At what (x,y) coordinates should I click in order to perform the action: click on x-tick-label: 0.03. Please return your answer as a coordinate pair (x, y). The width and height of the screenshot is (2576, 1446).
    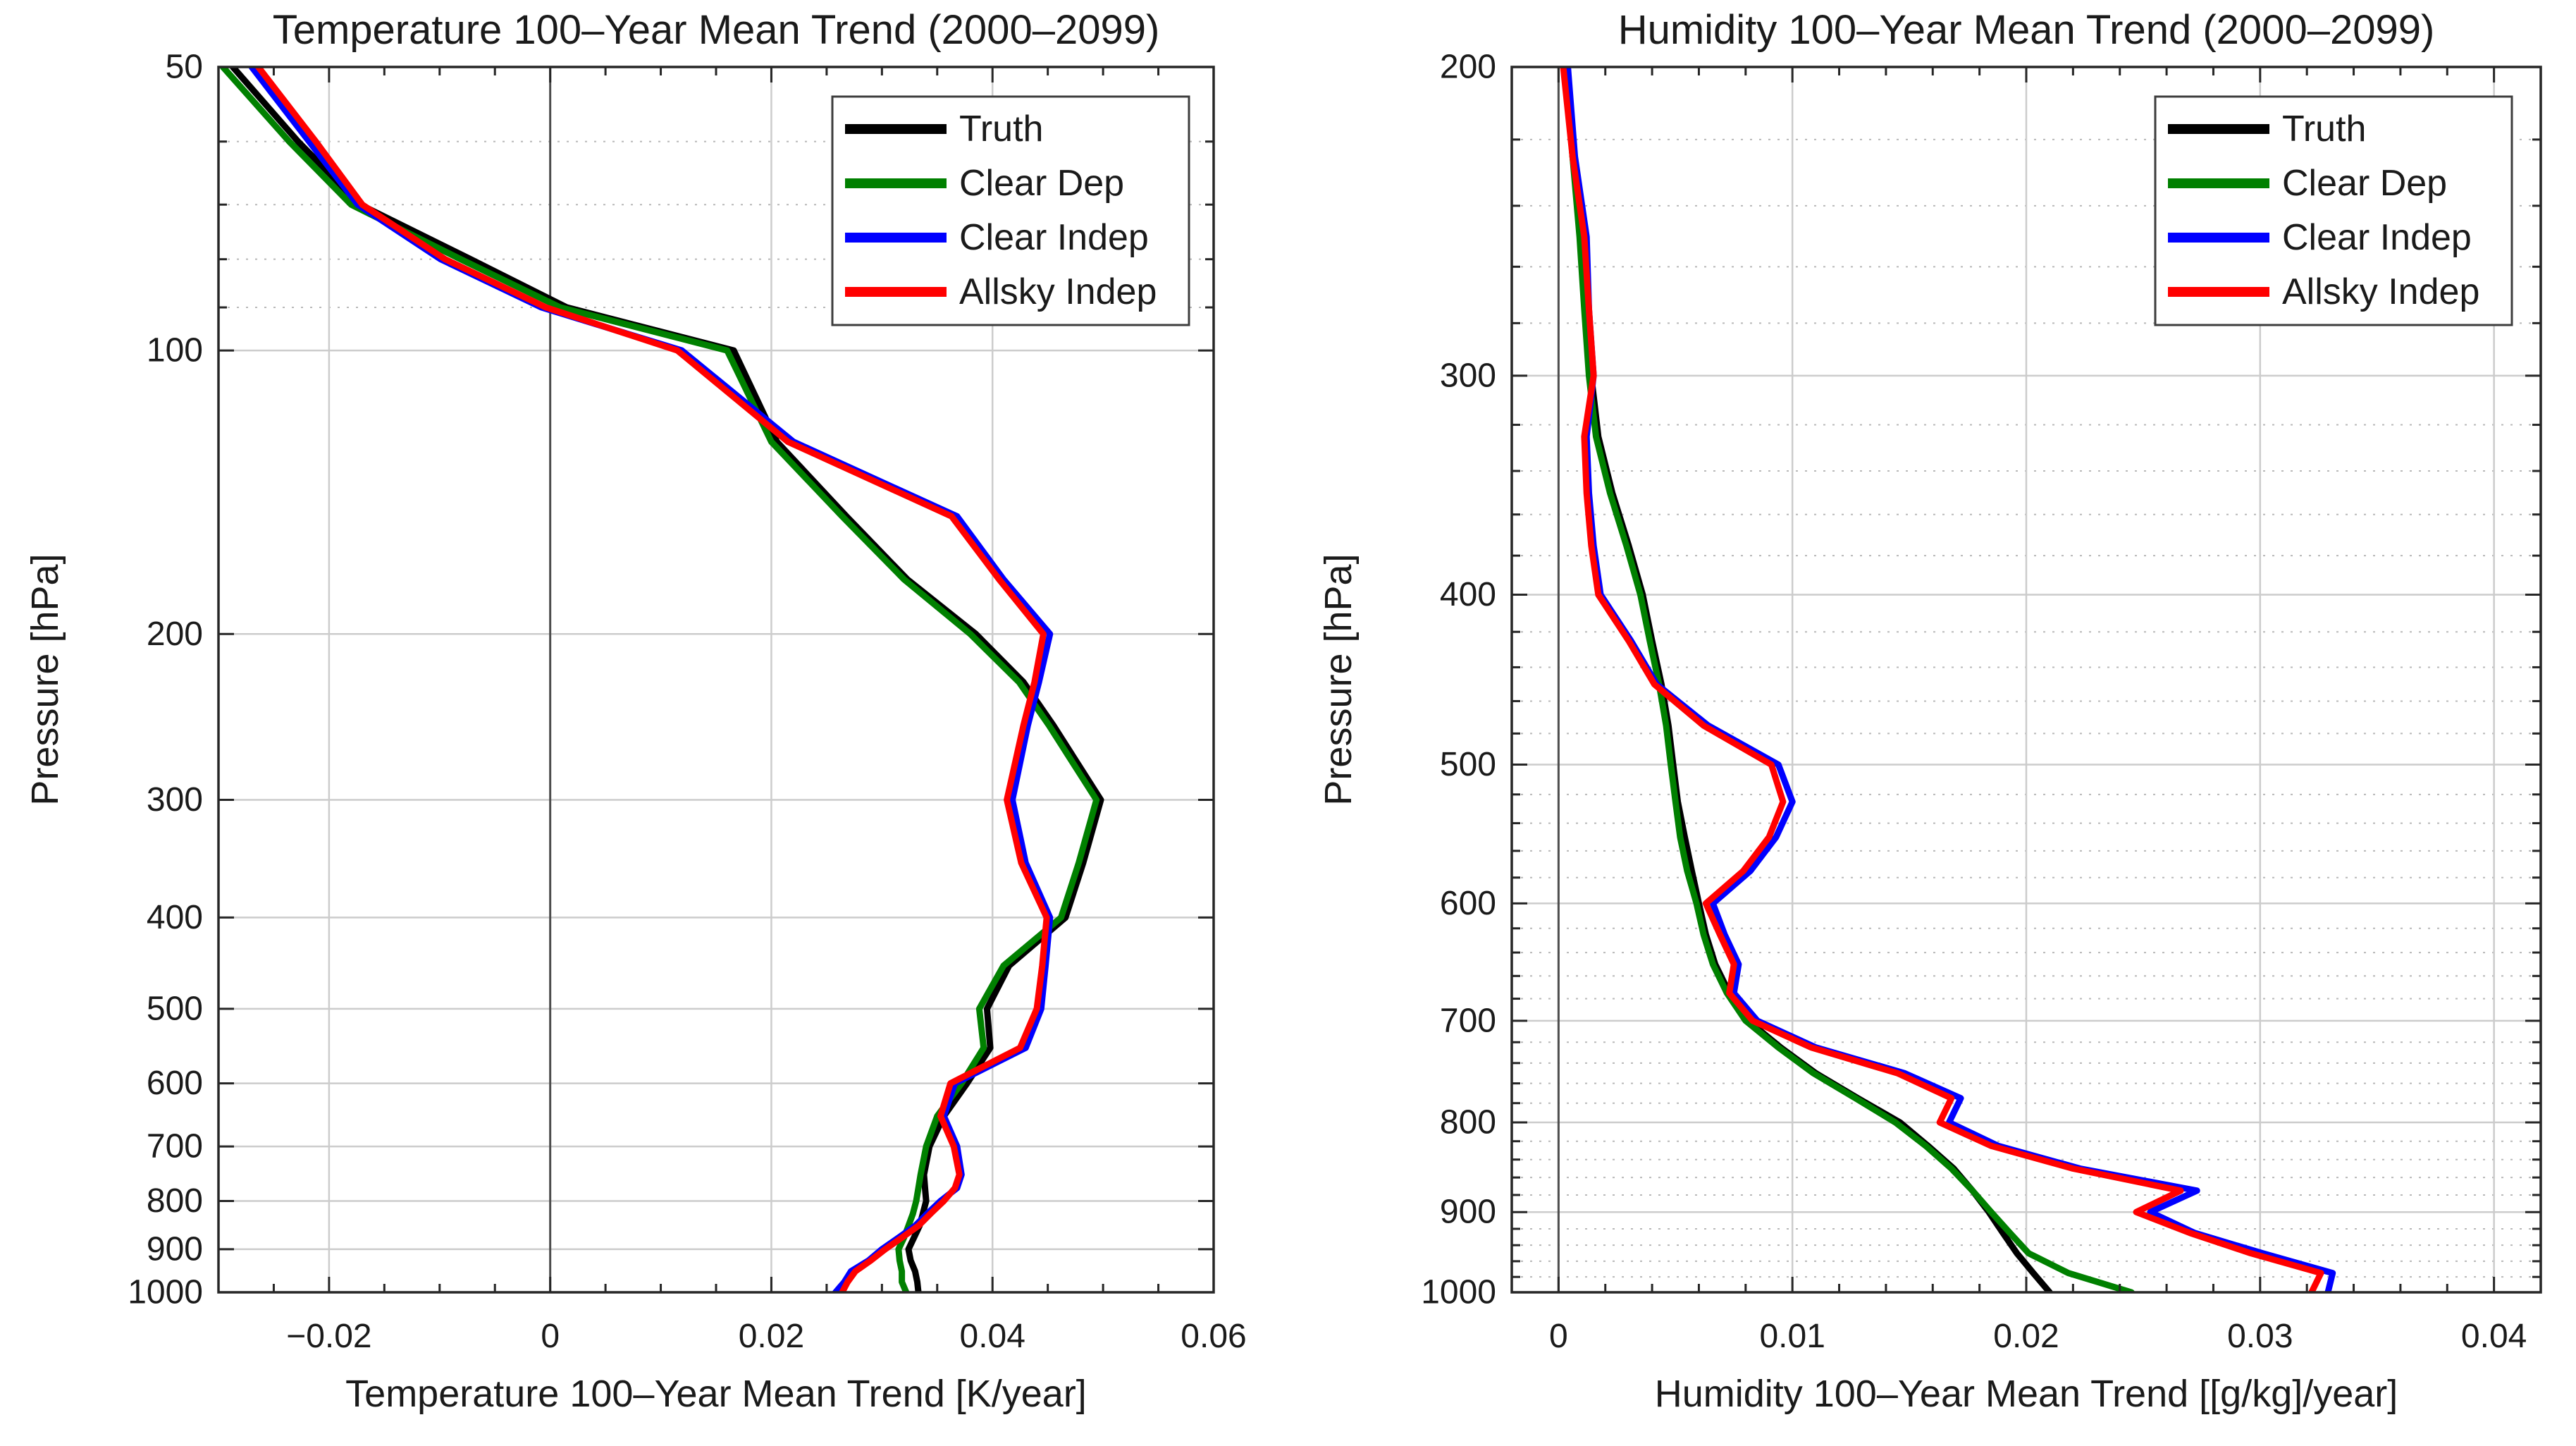
    Looking at the image, I should click on (2260, 1337).